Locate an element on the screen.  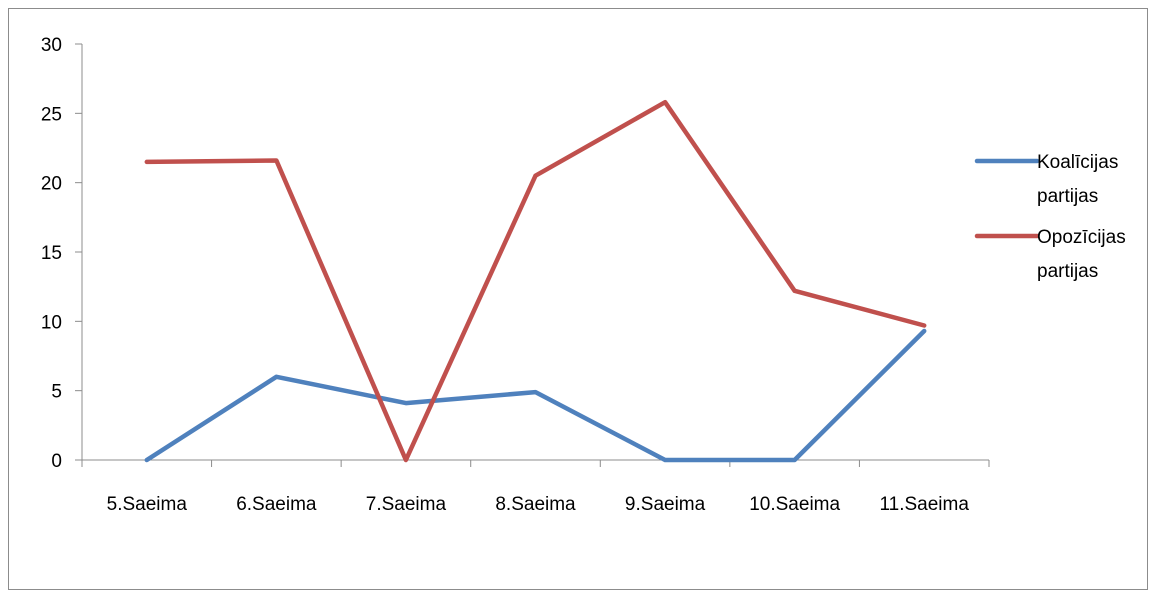
y-tick-label: 10 is located at coordinates (51, 322).